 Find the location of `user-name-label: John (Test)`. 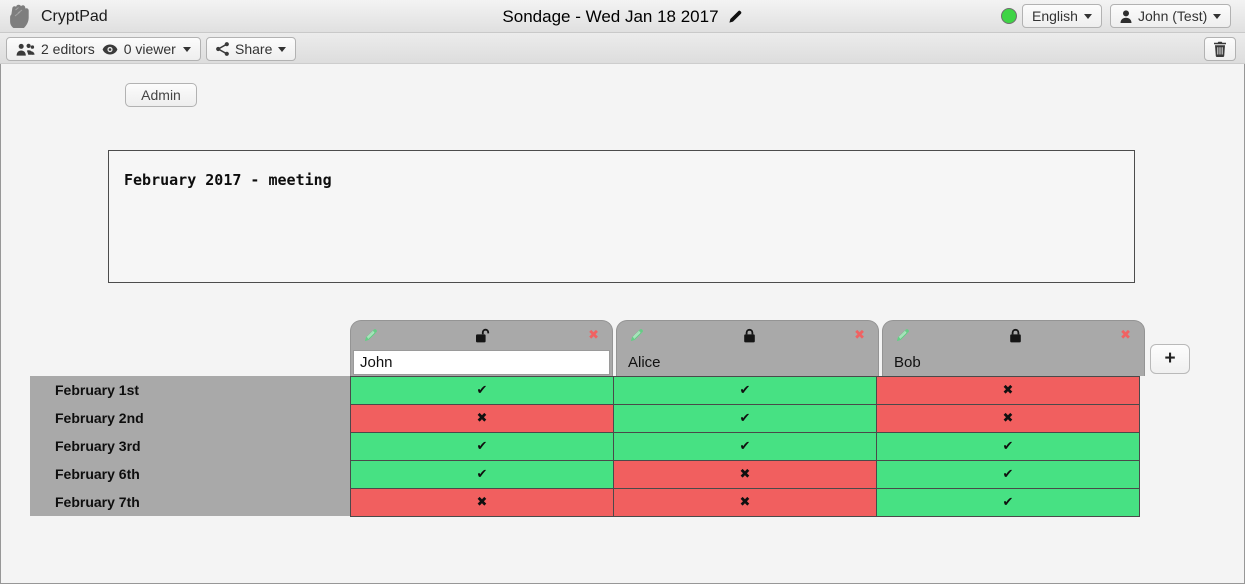

user-name-label: John (Test) is located at coordinates (1173, 16).